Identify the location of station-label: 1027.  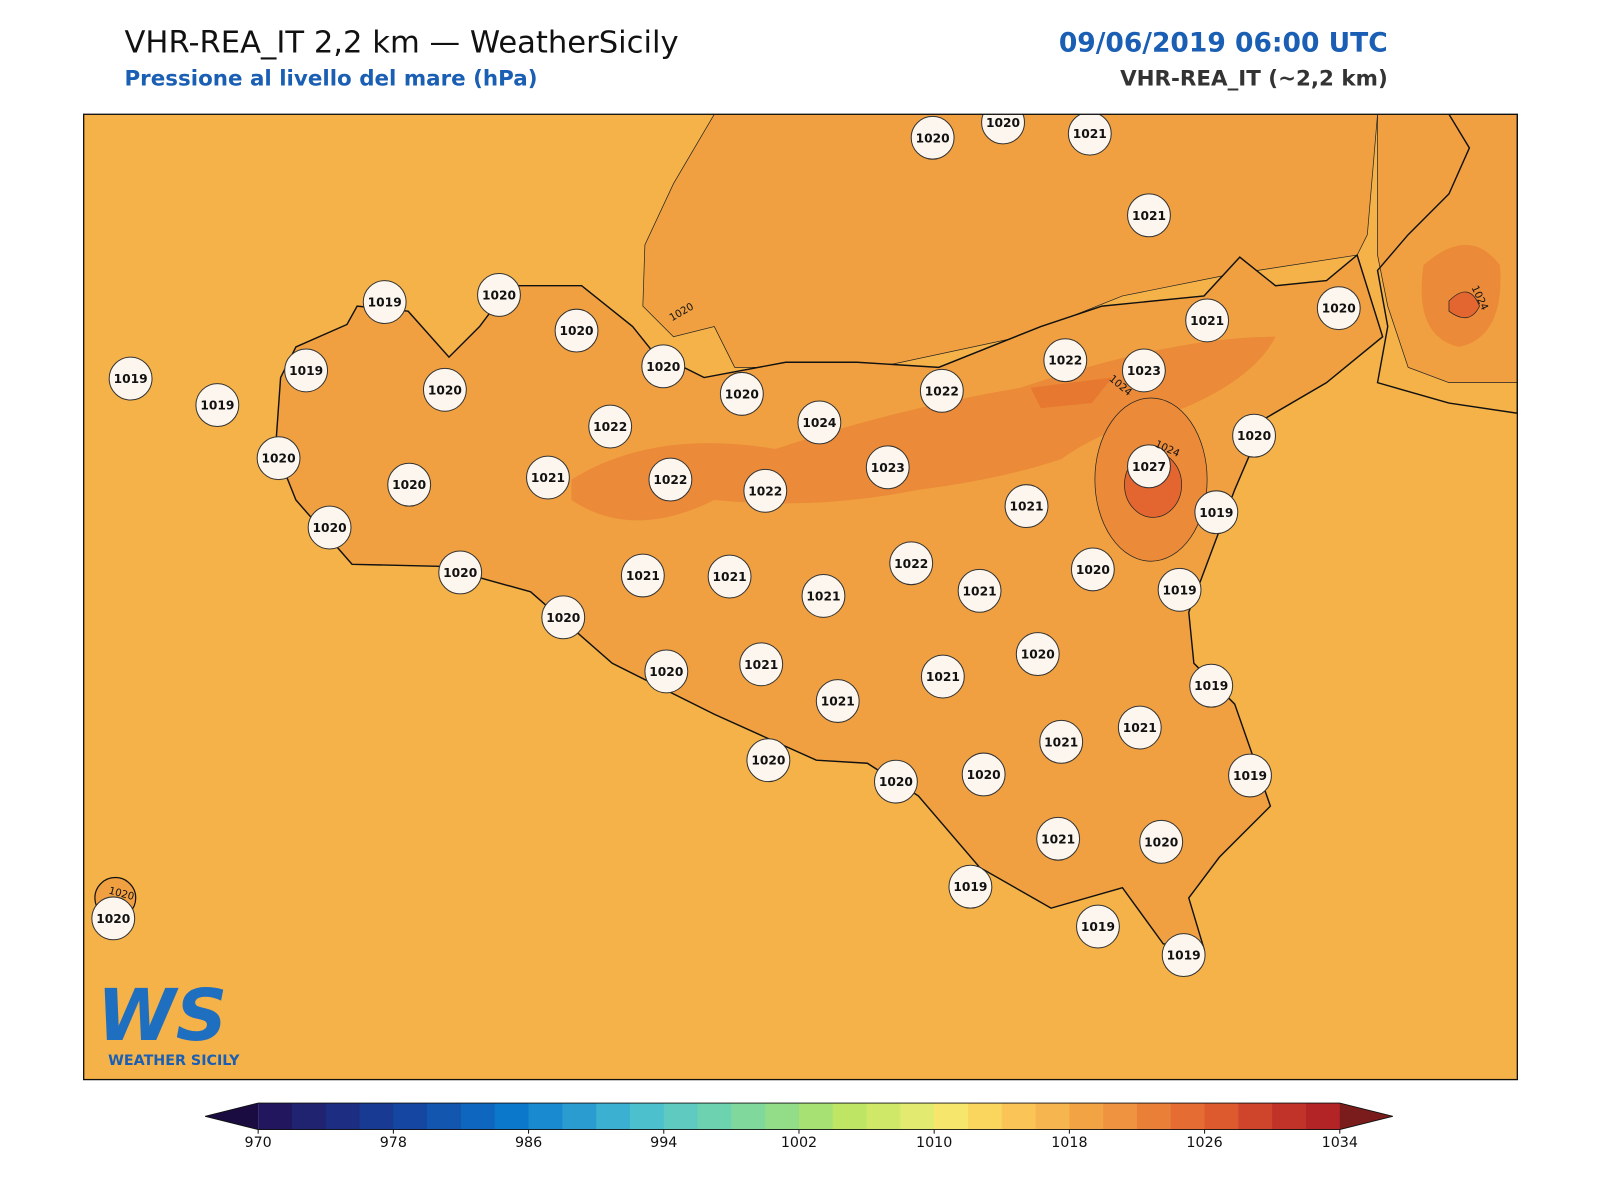
(1149, 467).